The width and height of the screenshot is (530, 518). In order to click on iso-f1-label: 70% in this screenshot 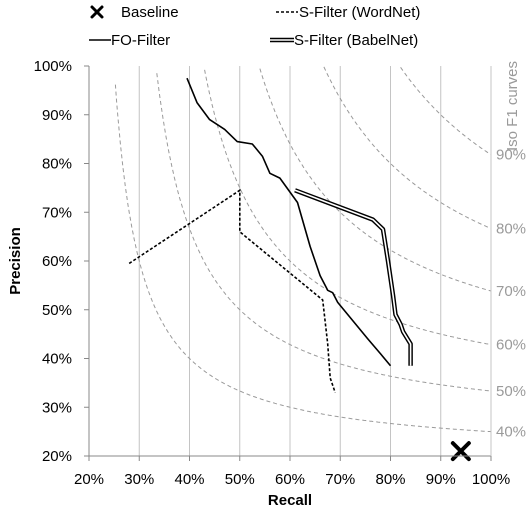, I will do `click(511, 291)`.